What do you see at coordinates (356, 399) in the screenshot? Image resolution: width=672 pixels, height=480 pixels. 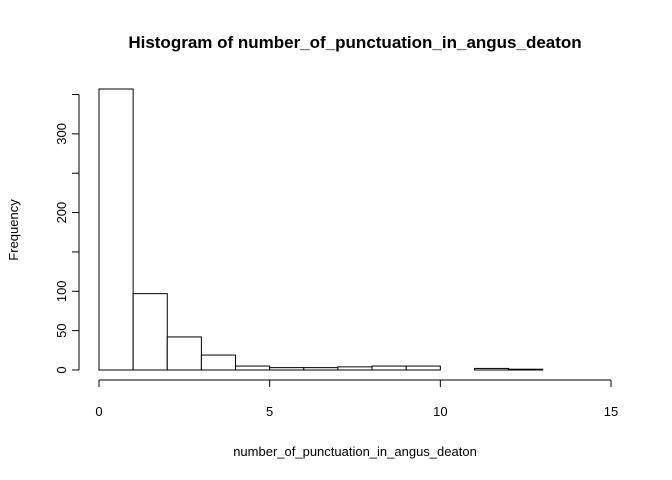 I see `x-axis: 0 5 10 15` at bounding box center [356, 399].